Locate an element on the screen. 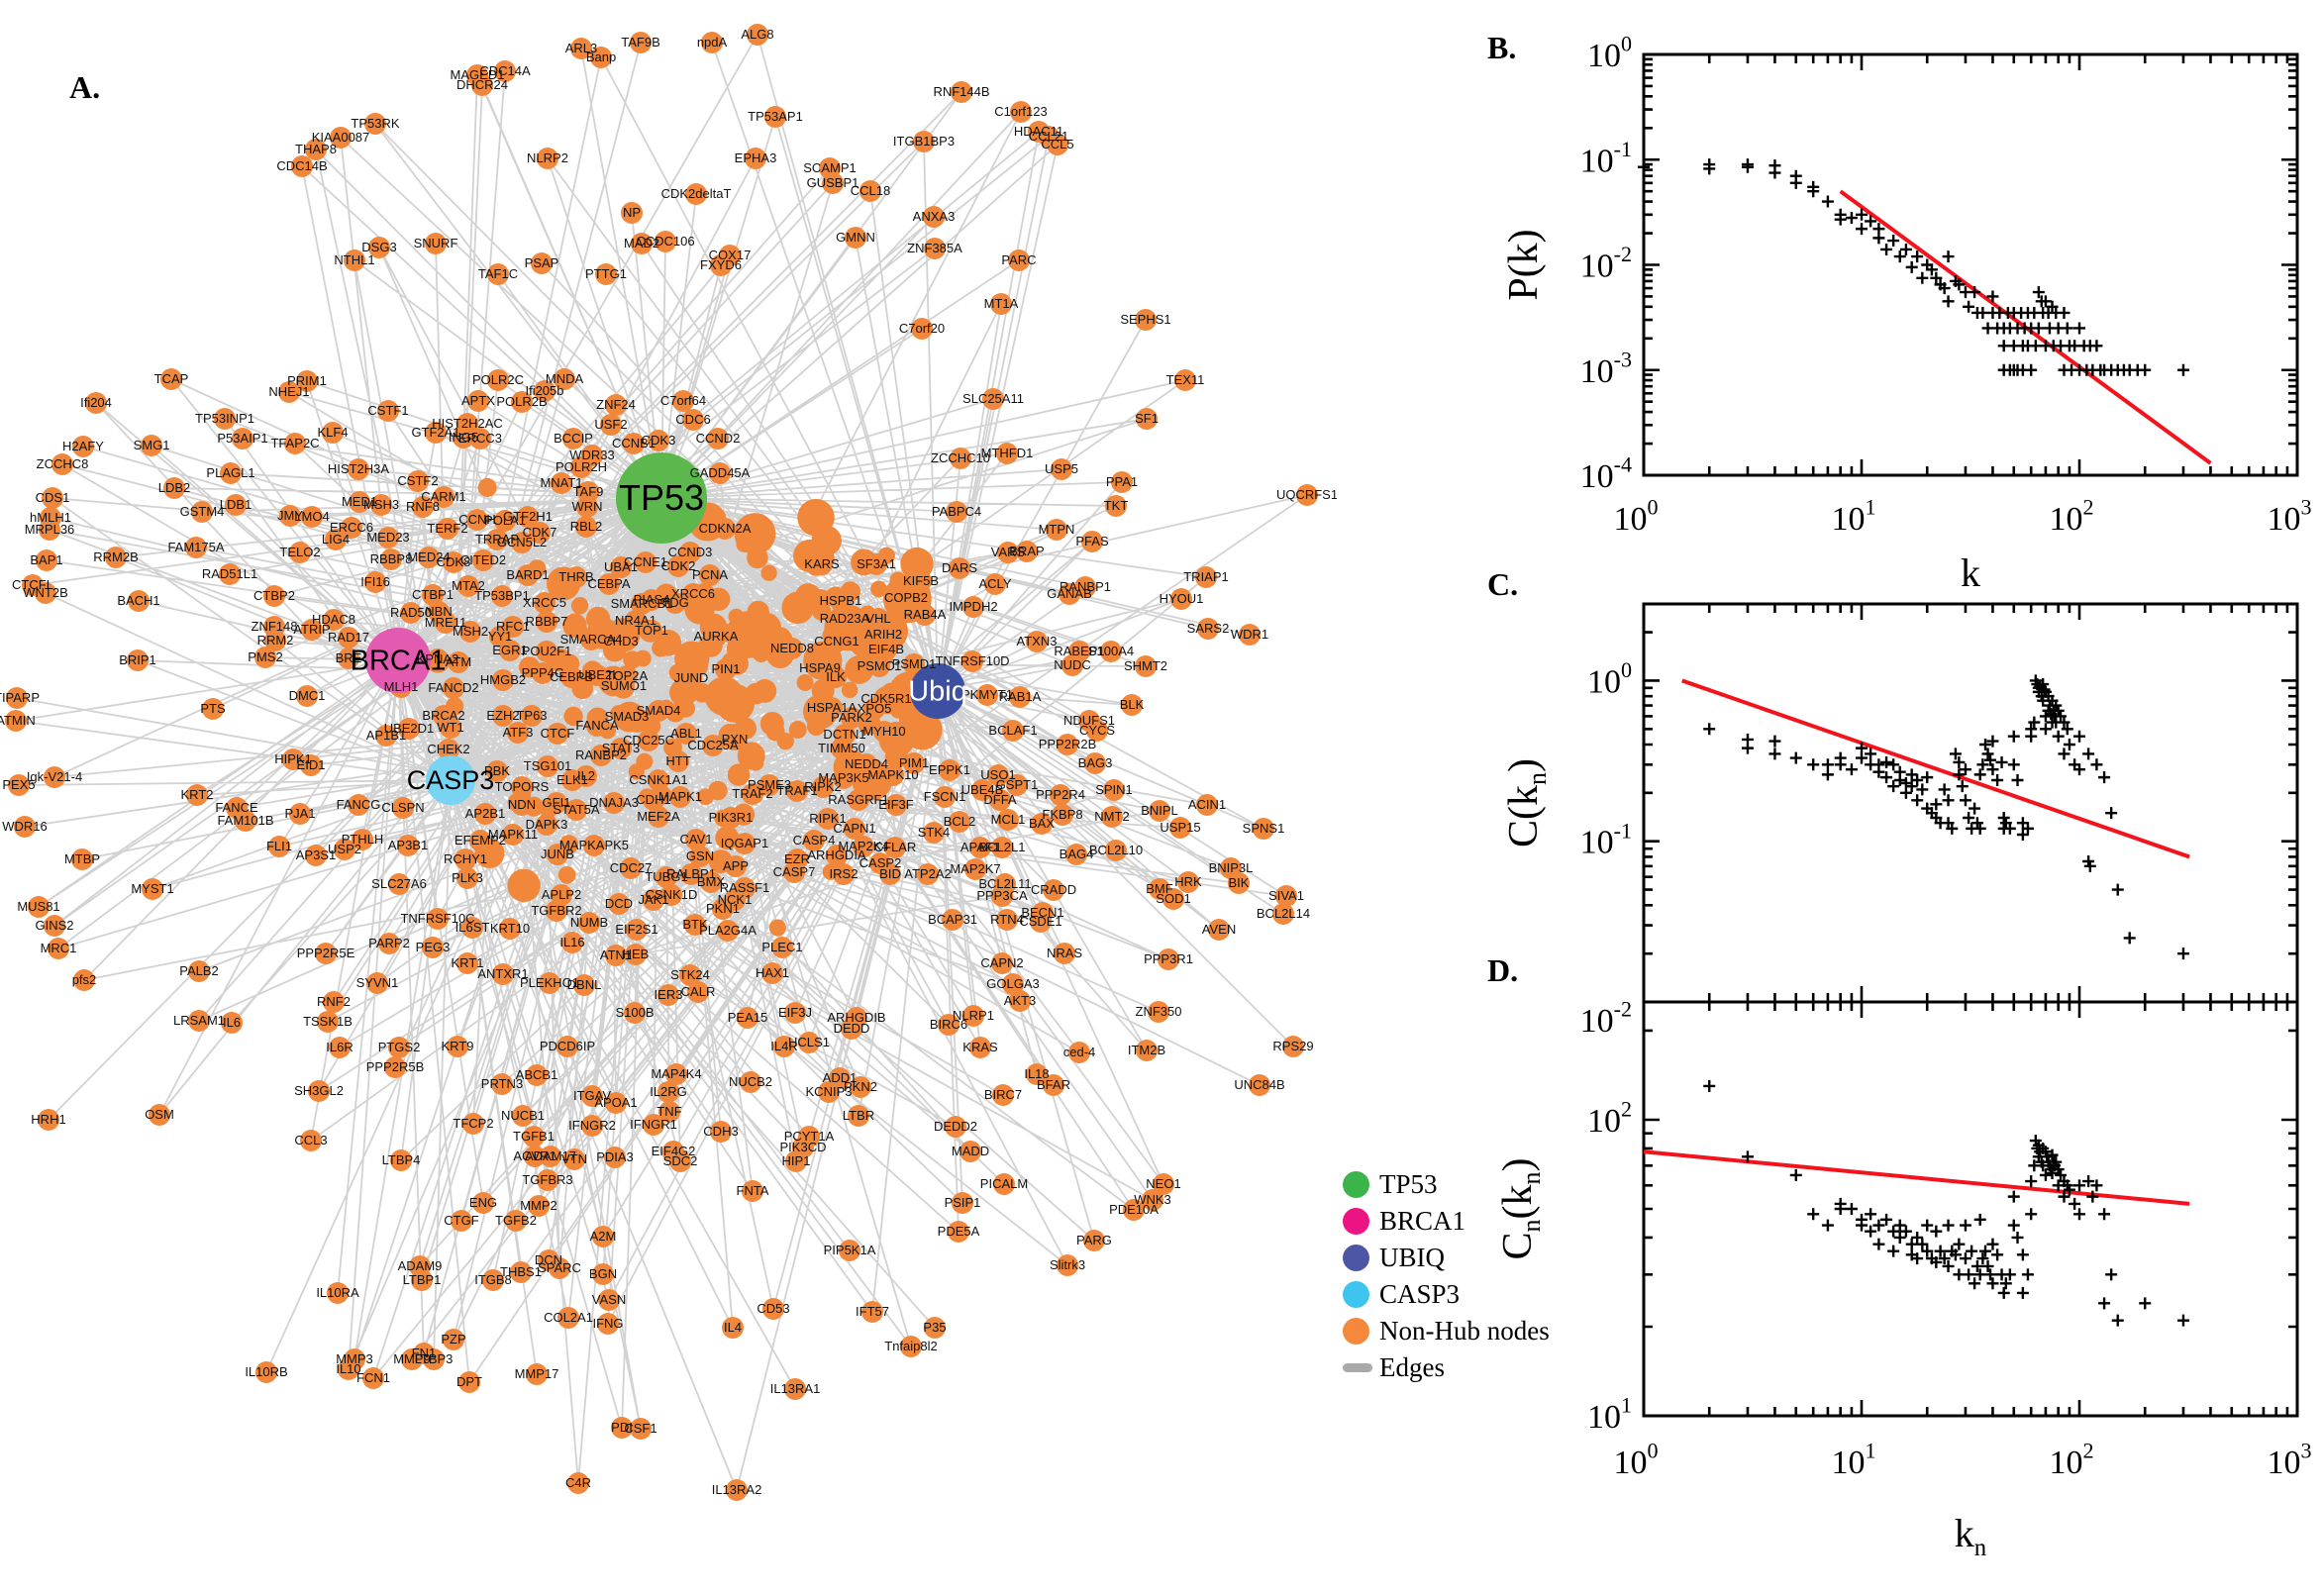  network-node-label: HMGB2 is located at coordinates (503, 679).